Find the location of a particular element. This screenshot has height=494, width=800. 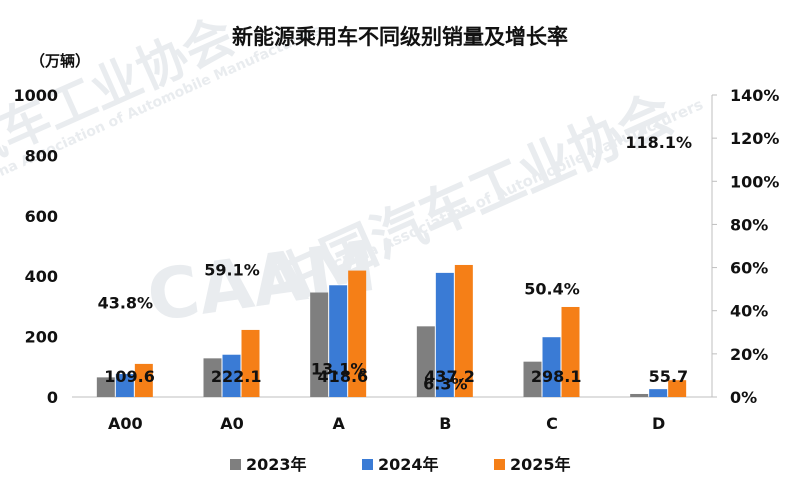

x-tick-label: C is located at coordinates (552, 423).